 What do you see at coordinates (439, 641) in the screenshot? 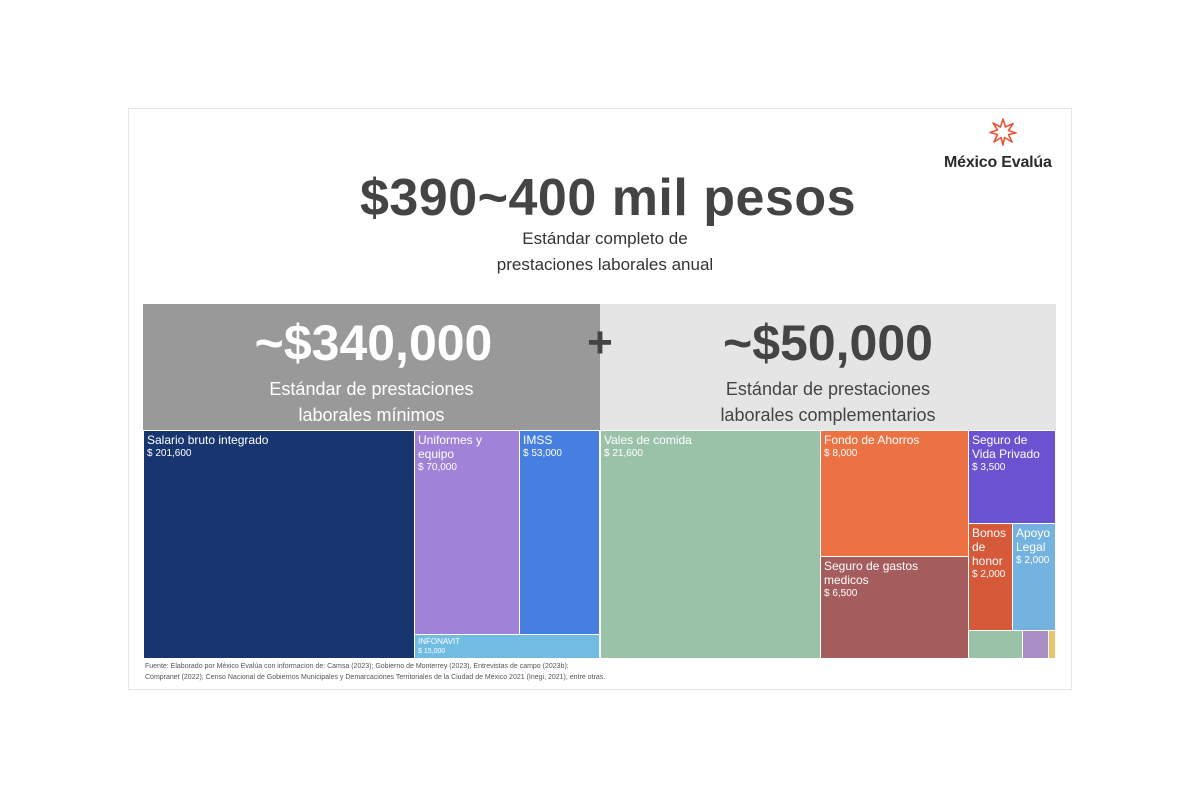
I see `treemap-cell-label: INFONAVIT` at bounding box center [439, 641].